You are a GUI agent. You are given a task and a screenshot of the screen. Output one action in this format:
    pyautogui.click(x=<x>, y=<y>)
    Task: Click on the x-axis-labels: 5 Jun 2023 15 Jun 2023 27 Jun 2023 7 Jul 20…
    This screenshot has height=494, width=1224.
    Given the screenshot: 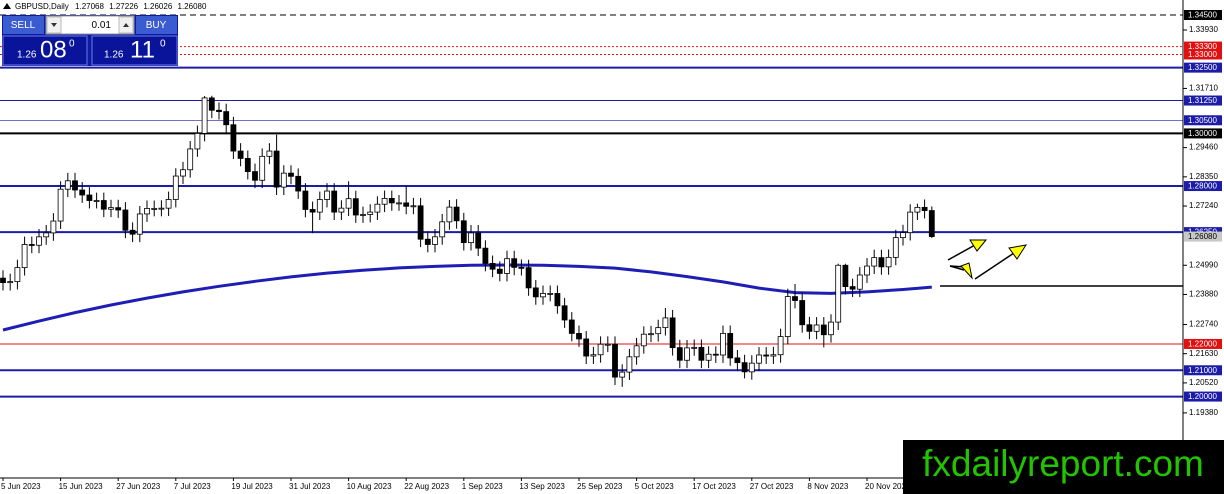 What is the action you would take?
    pyautogui.click(x=456, y=484)
    